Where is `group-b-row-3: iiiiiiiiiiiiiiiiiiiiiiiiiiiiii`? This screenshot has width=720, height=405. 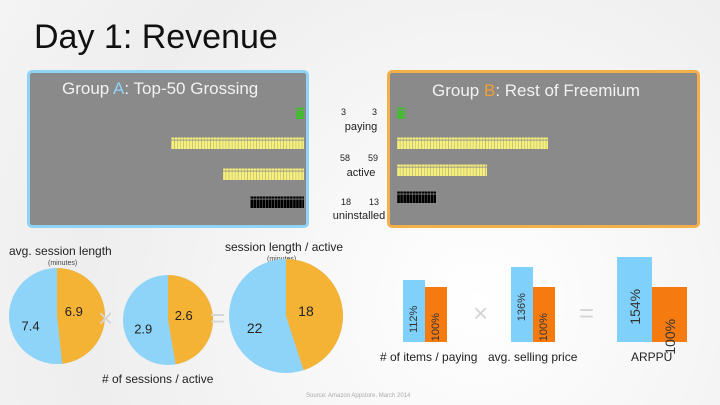 group-b-row-3: iiiiiiiiiiiiiiiiiiiiiiiiiiiiii is located at coordinates (442, 171).